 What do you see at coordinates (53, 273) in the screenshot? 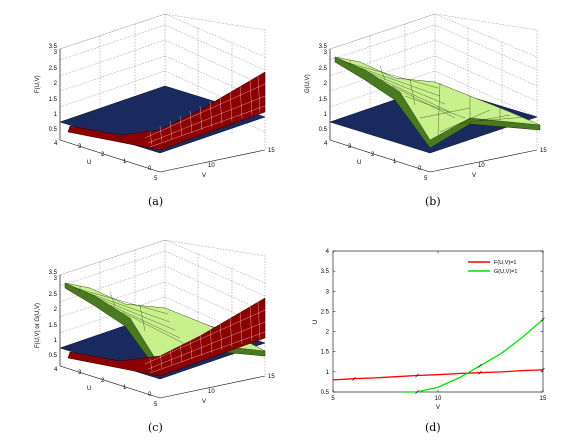
I see `panel-c-ztick: 3.5` at bounding box center [53, 273].